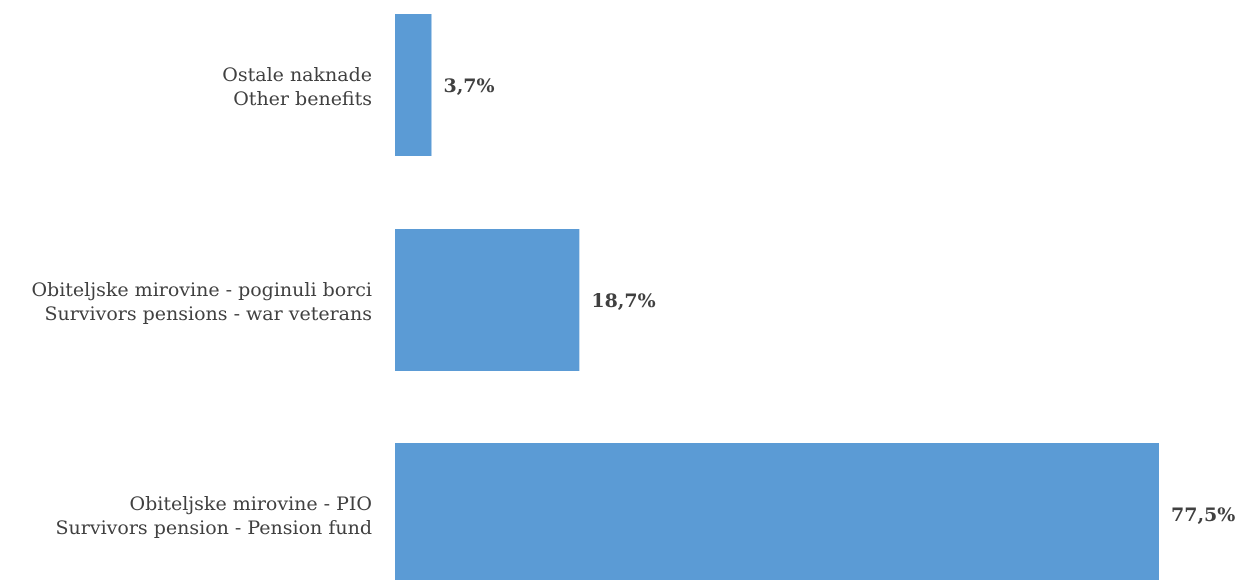 This screenshot has width=1250, height=580. Describe the element at coordinates (468, 86) in the screenshot. I see `data-label-0: 3,7%` at that location.